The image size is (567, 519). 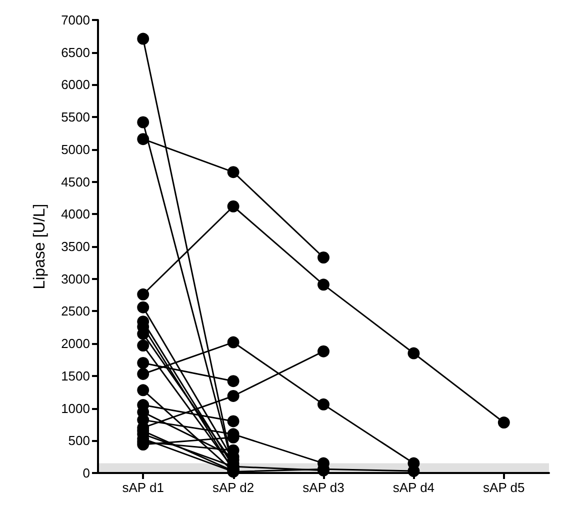 What do you see at coordinates (40, 247) in the screenshot?
I see `y-axis-title: Lipase [U/L]` at bounding box center [40, 247].